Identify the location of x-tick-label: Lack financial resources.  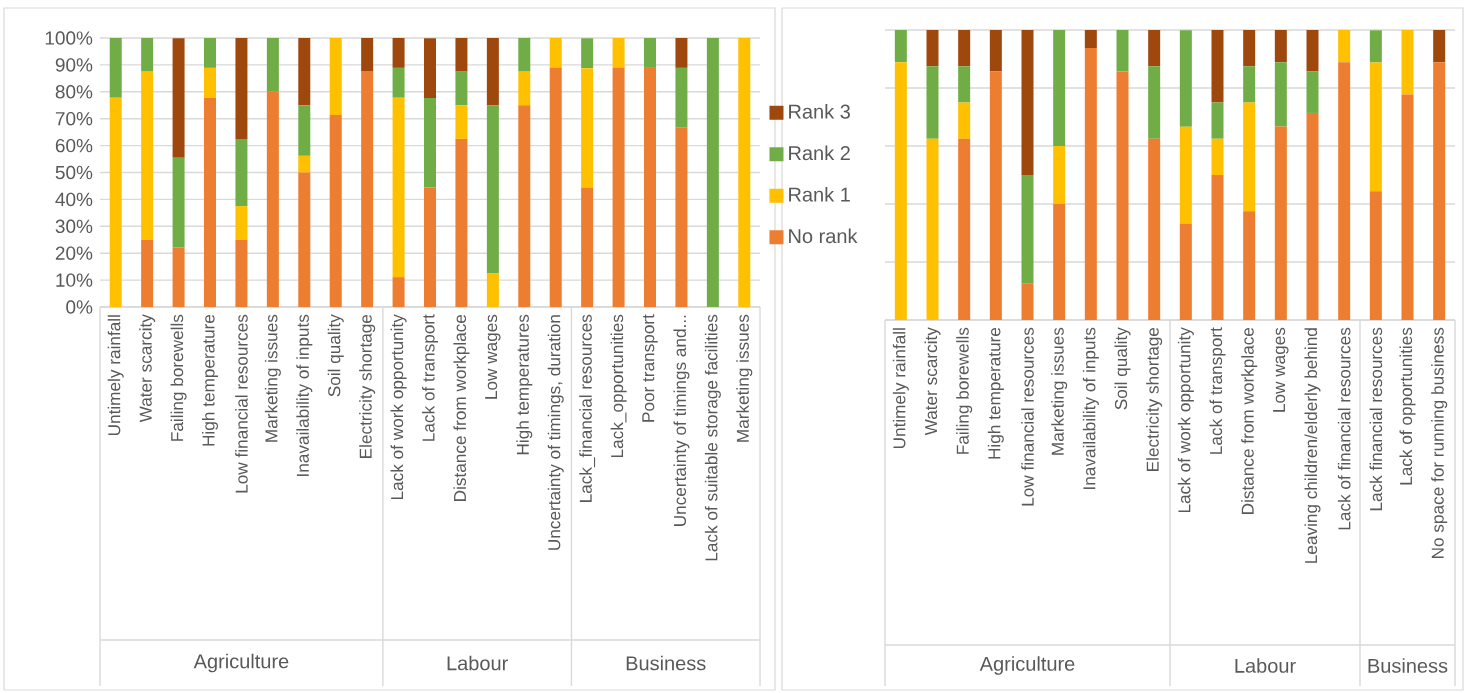
(1376, 419).